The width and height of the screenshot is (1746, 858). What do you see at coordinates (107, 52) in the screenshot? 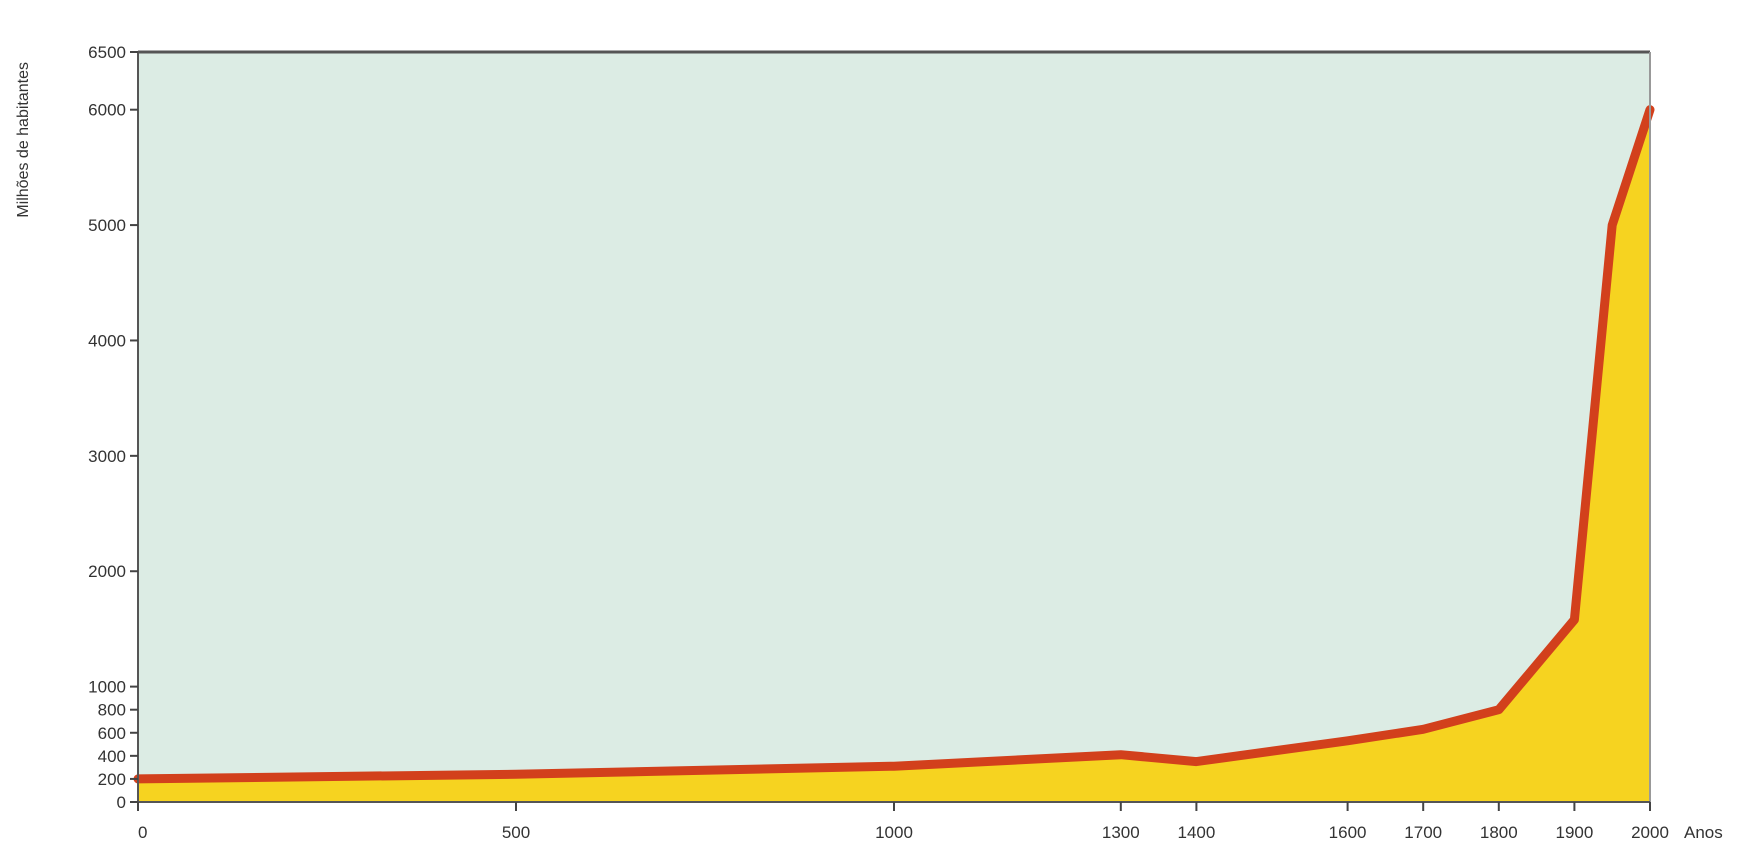
I see `y-tick-label: 6500` at bounding box center [107, 52].